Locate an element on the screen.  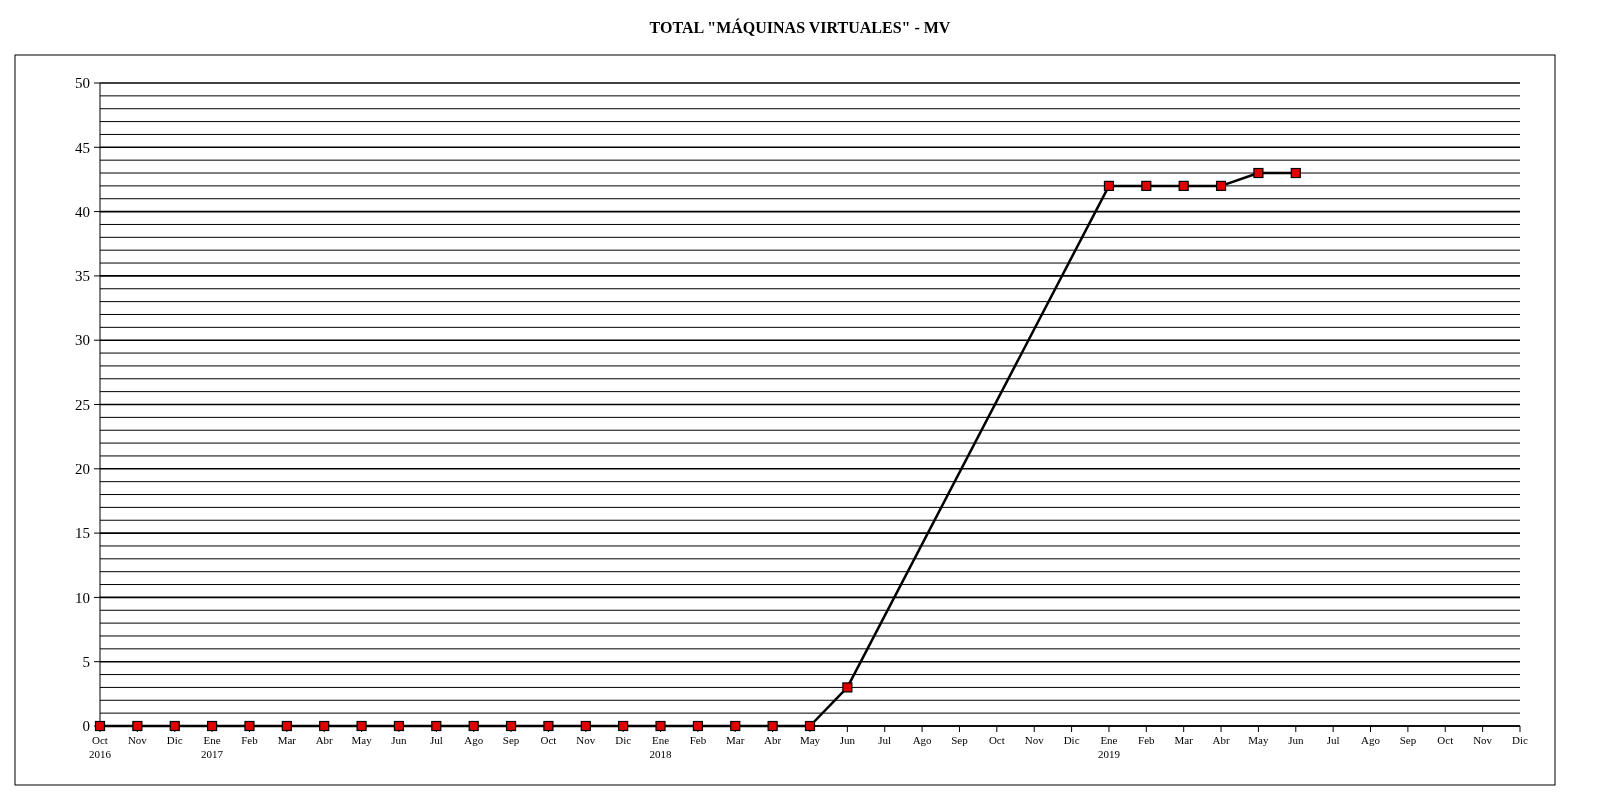
x-tick-label: Ene 2018 is located at coordinates (661, 747).